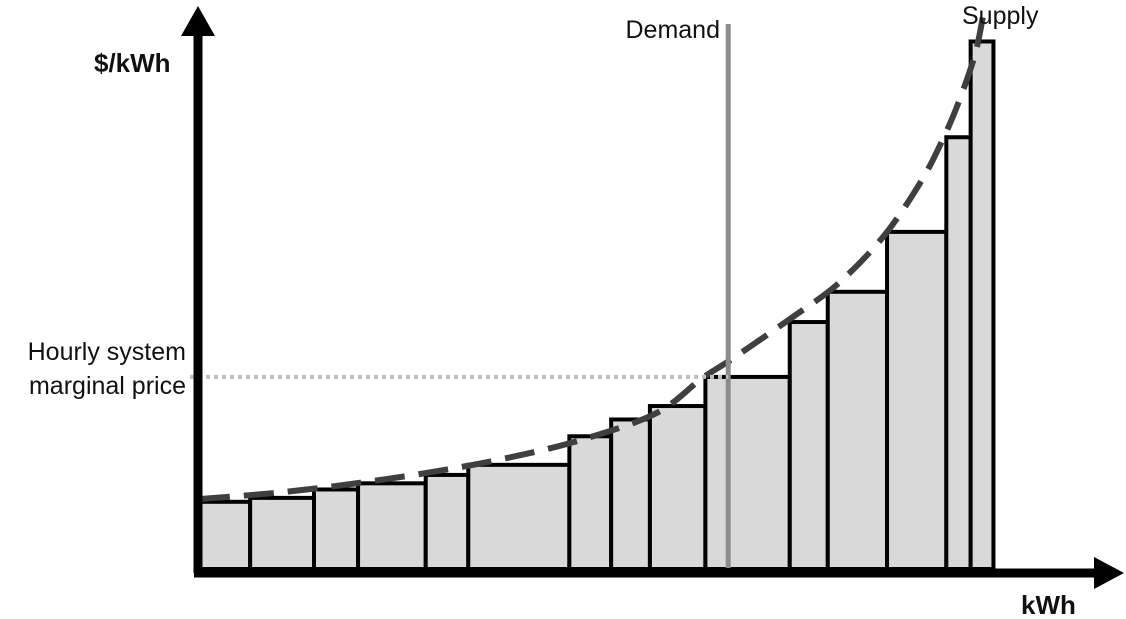  What do you see at coordinates (673, 30) in the screenshot?
I see `demand-label: Demand` at bounding box center [673, 30].